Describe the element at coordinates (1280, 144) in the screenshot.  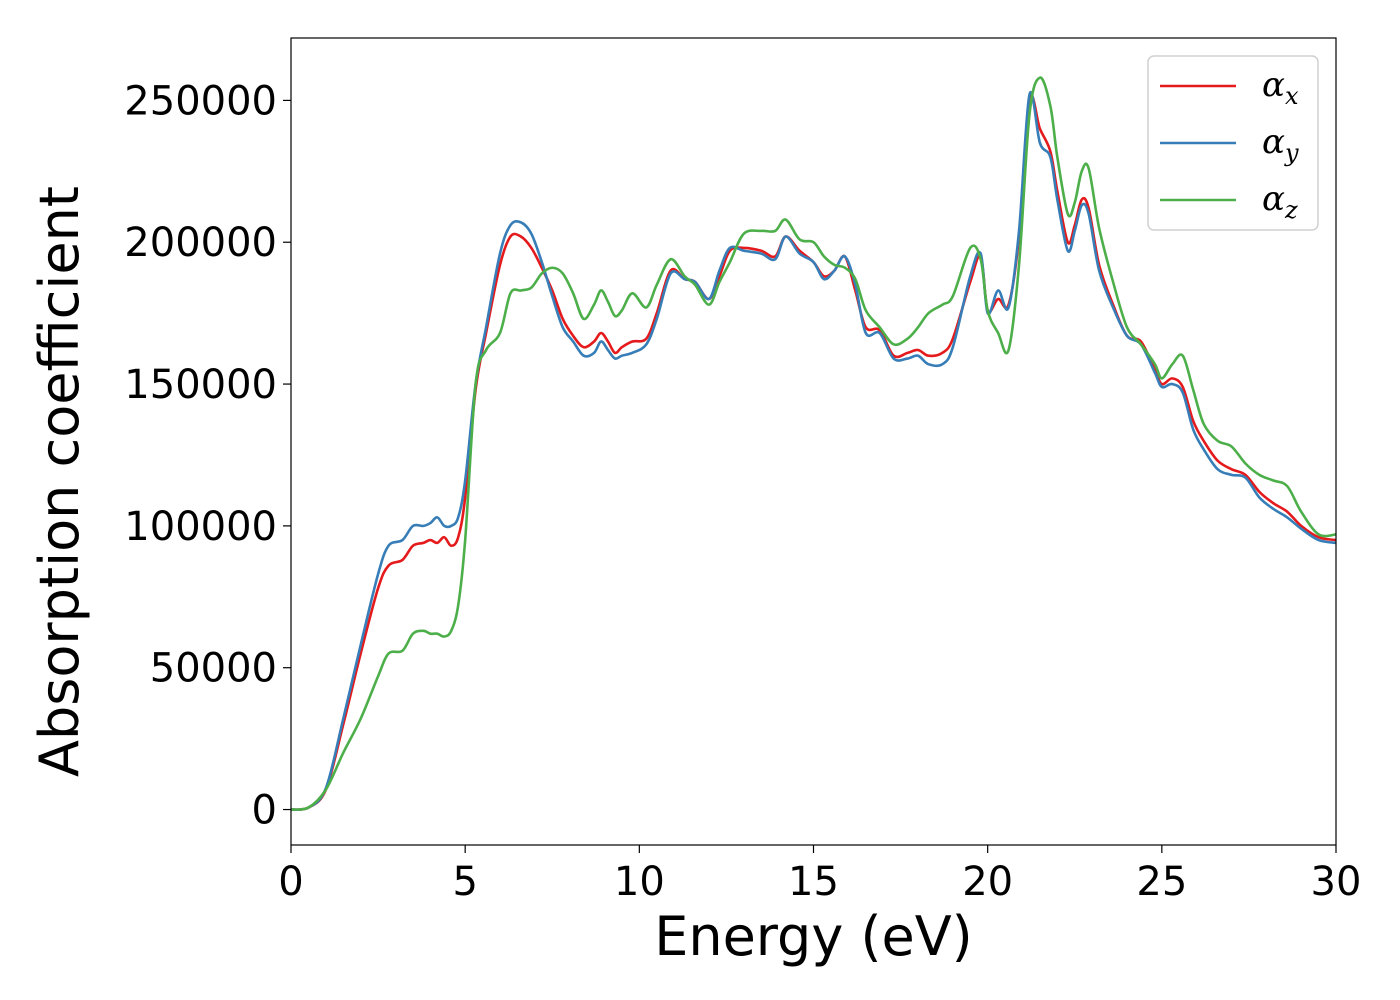
I see `legend-label-y: αy` at that location.